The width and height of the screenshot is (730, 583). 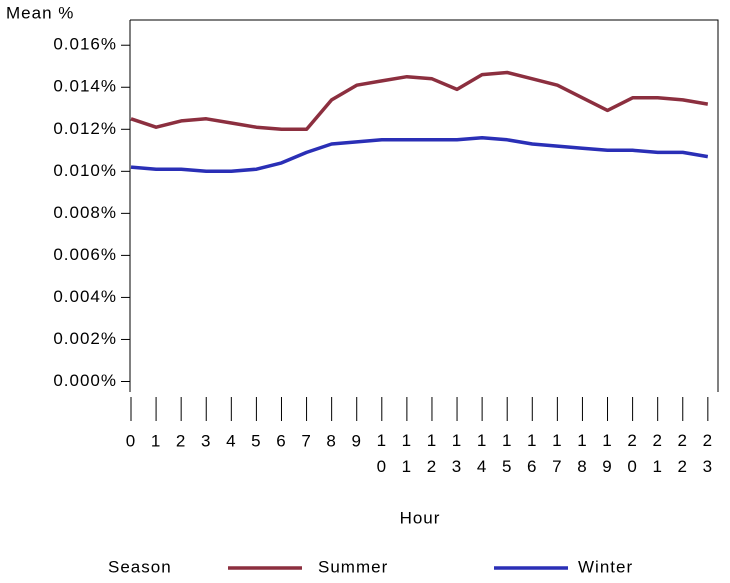 I want to click on x-tick-label: 8, so click(x=331, y=440).